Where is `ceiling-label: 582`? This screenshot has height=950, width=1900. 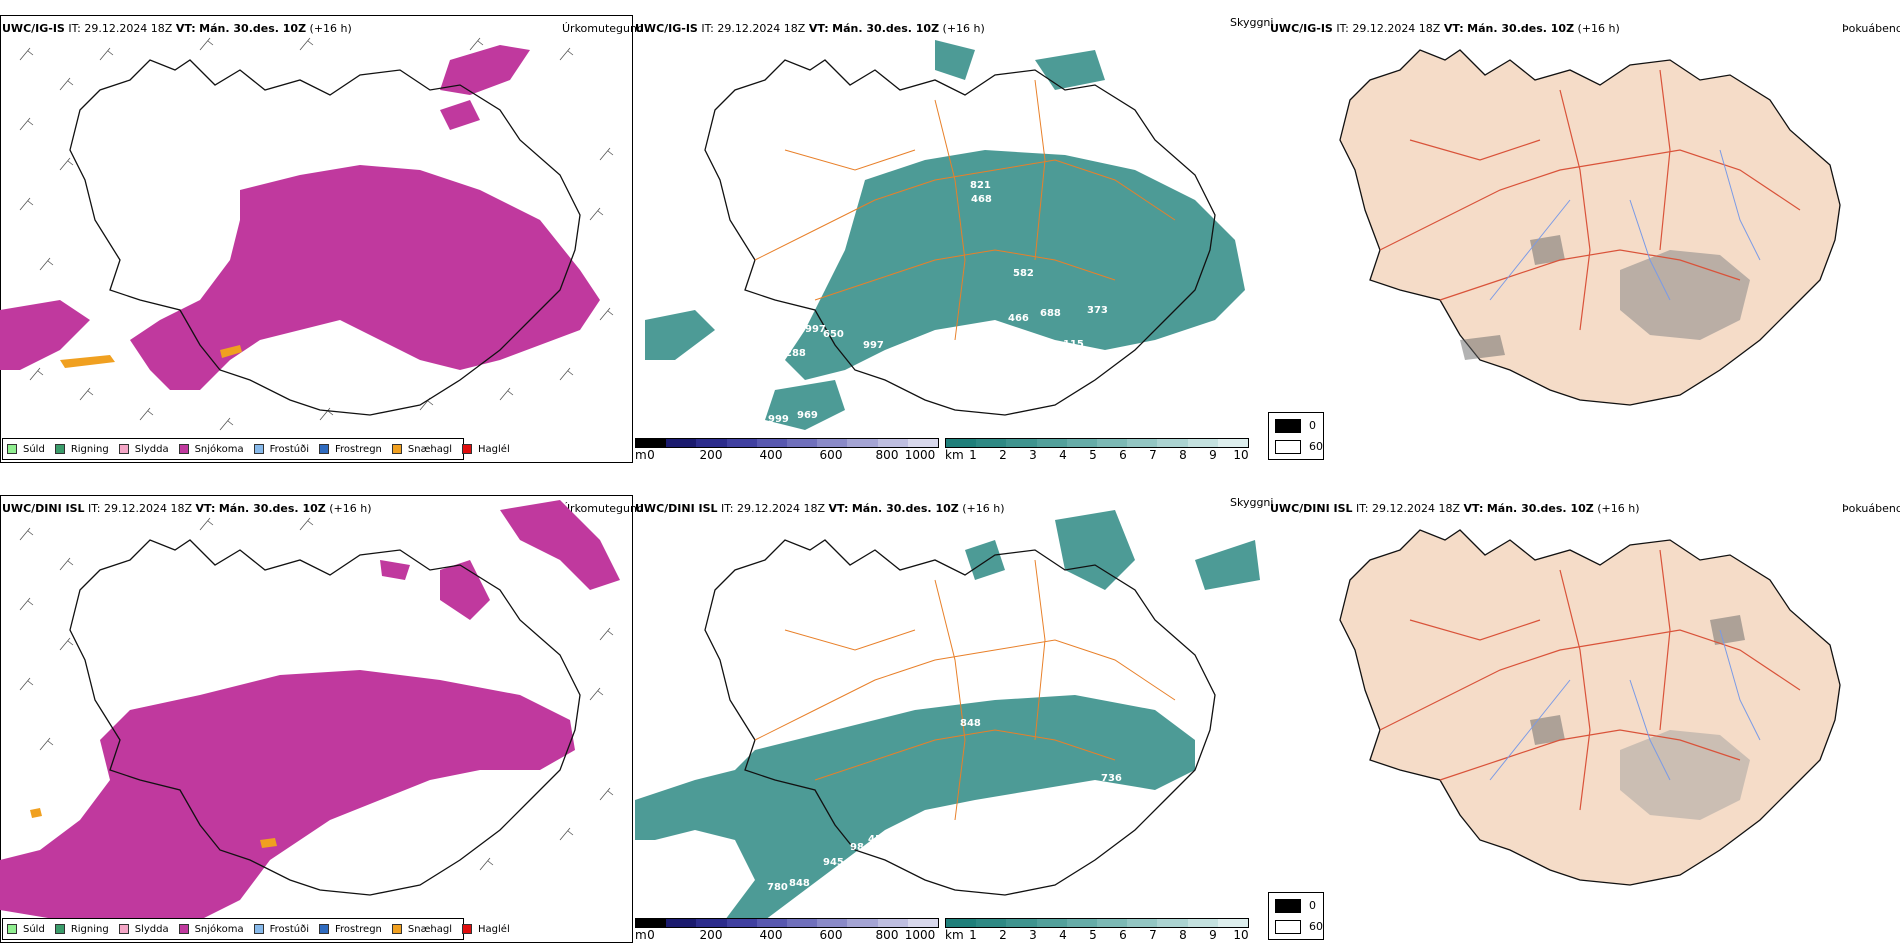
ceiling-label: 582 is located at coordinates (1023, 273).